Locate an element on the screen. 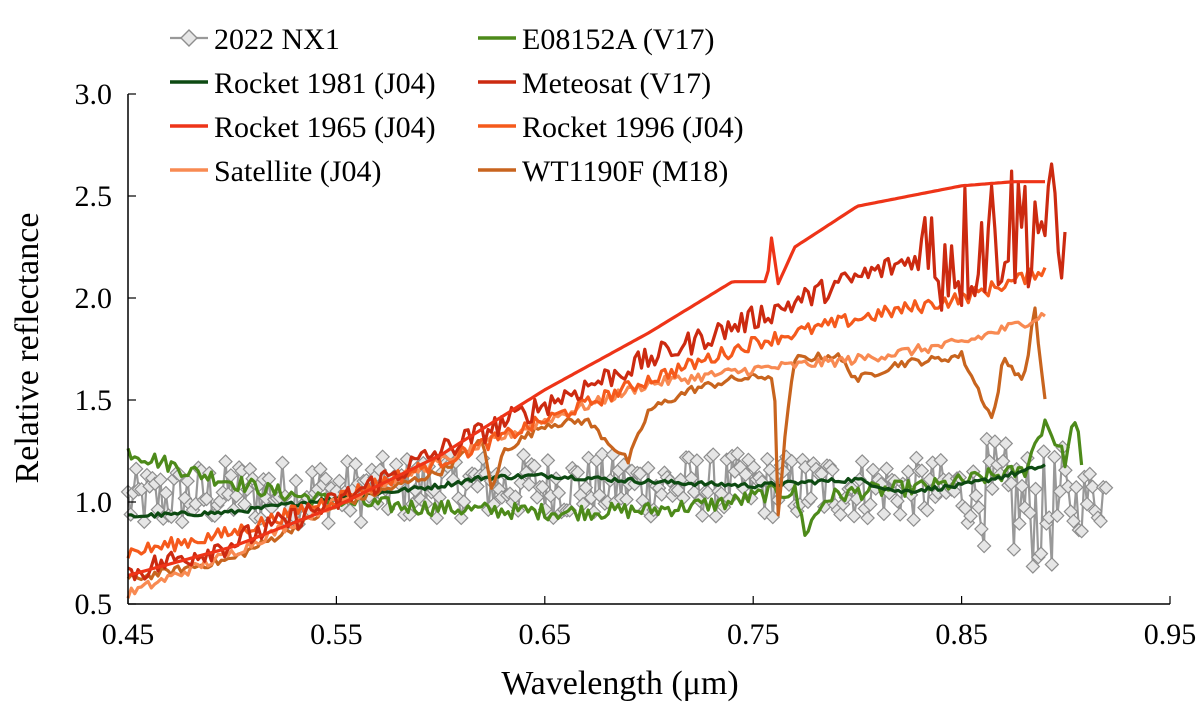  legend-label: Satellite (J04) is located at coordinates (297, 171).